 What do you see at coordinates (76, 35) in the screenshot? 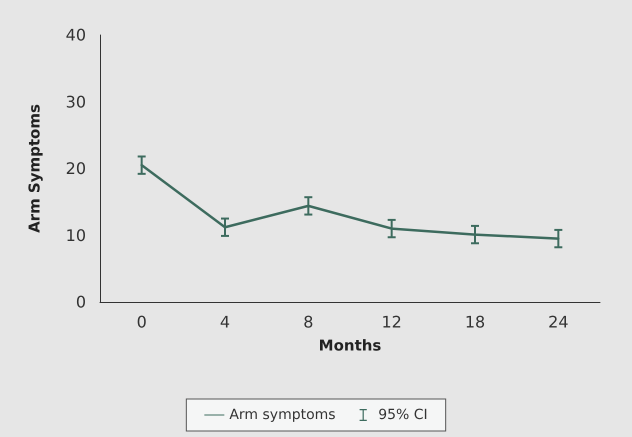
I see `y-tick-label: 40` at bounding box center [76, 35].